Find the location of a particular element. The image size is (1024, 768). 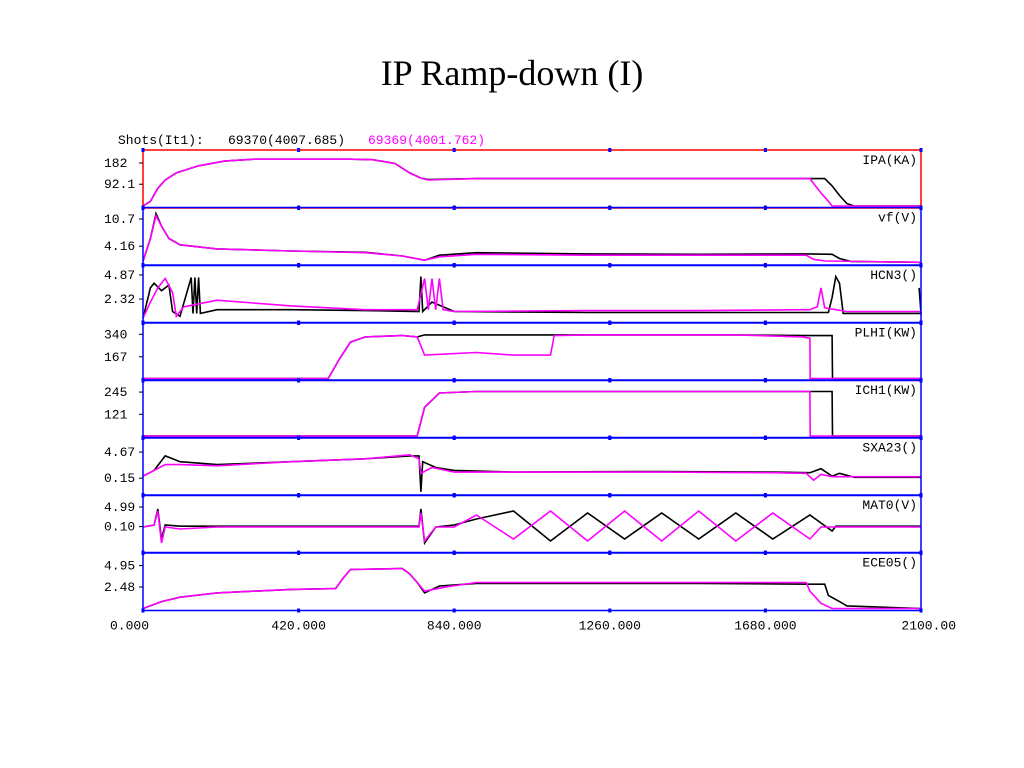

panel-label: SXA23() is located at coordinates (889, 448).